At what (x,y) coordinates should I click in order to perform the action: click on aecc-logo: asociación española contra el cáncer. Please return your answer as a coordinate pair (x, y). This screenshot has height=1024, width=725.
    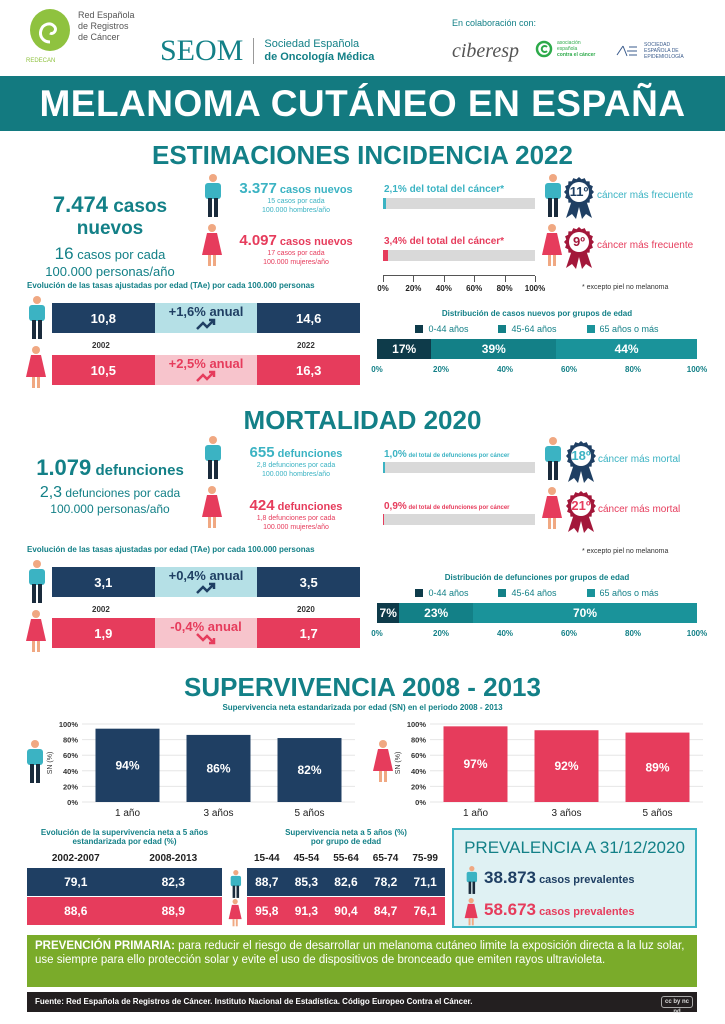
    Looking at the image, I should click on (565, 49).